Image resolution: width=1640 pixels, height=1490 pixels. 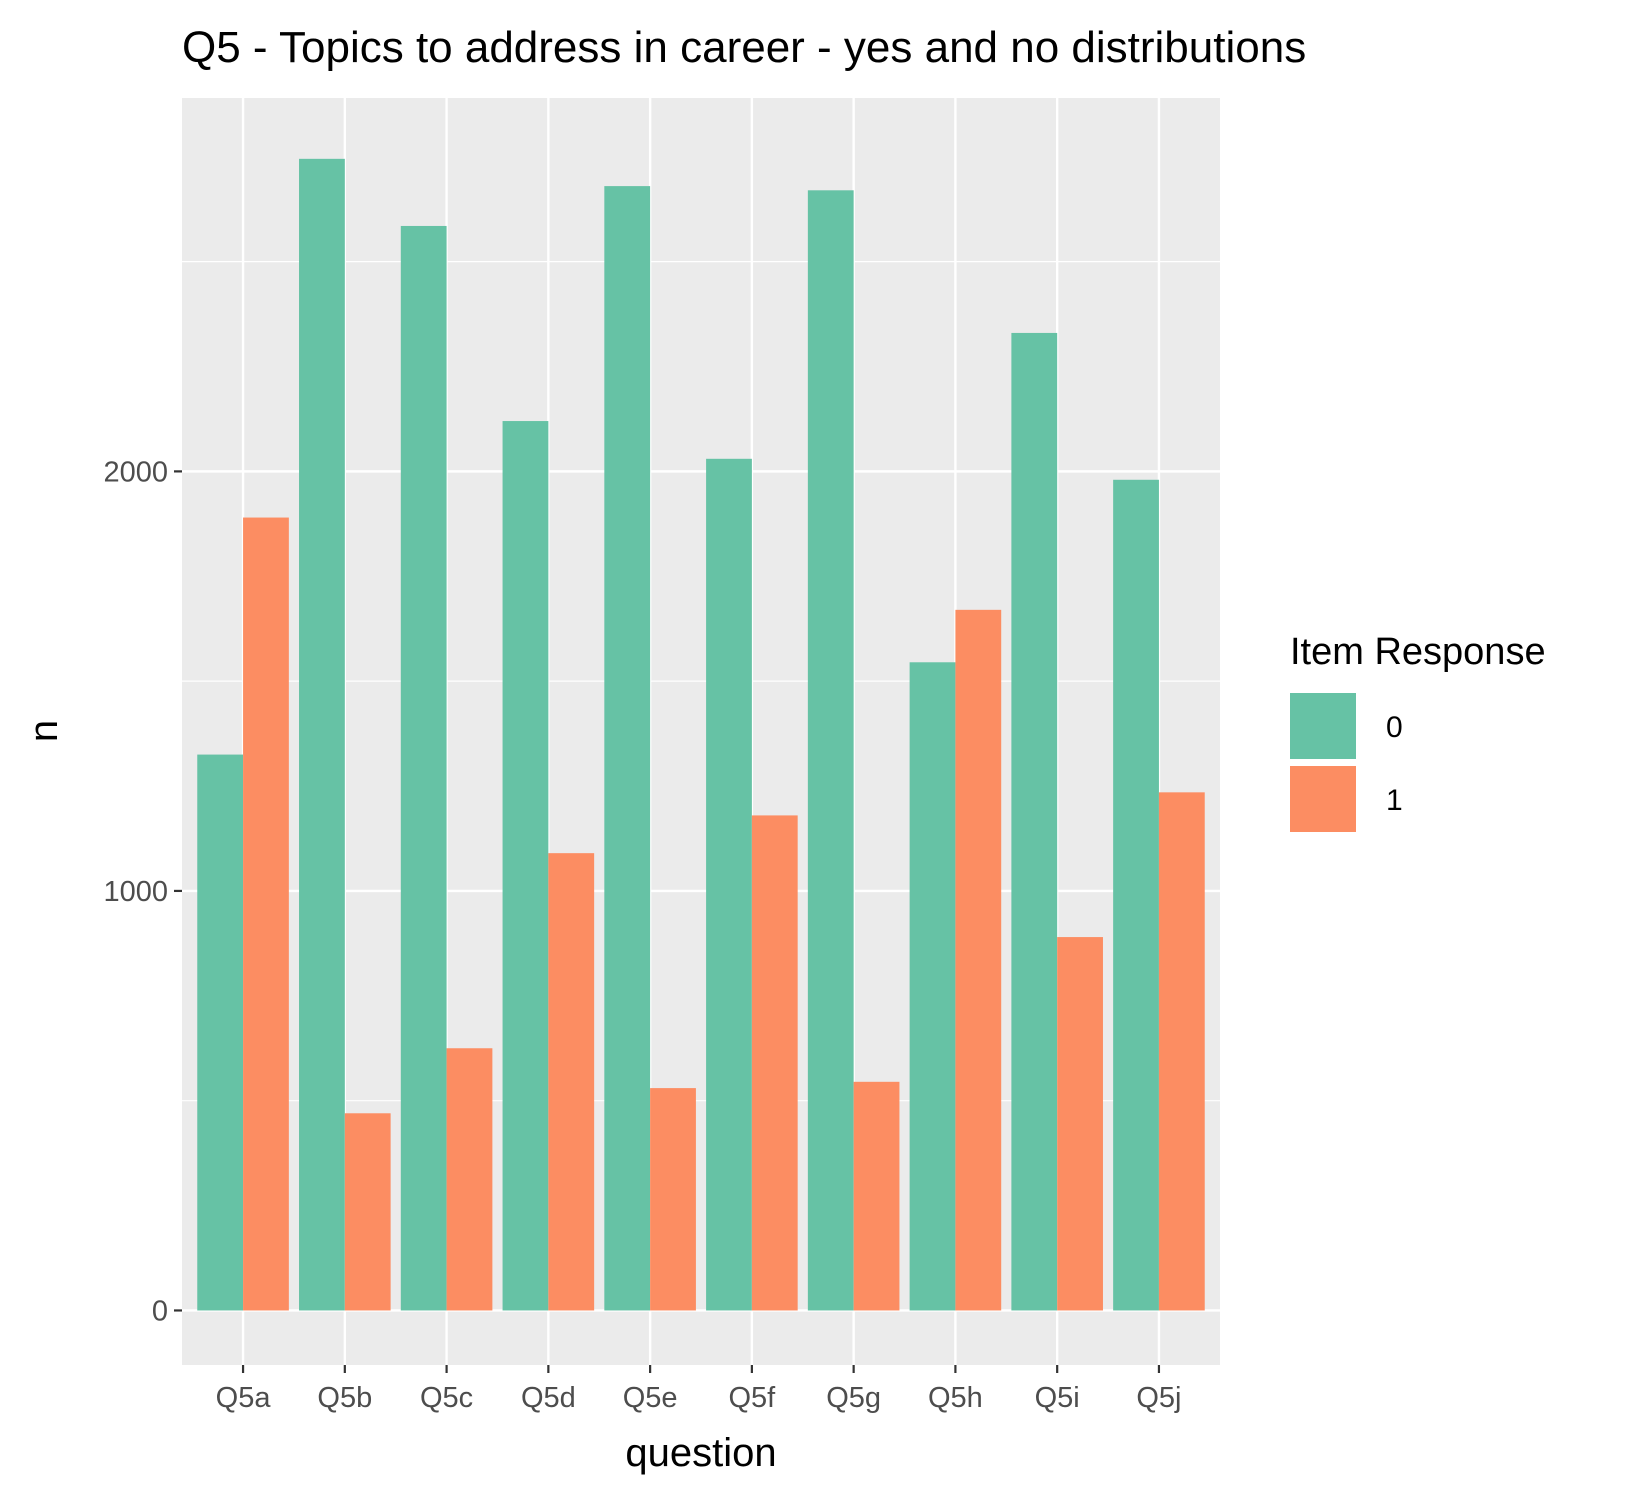 I want to click on x-tick-label: Q5e, so click(x=650, y=1398).